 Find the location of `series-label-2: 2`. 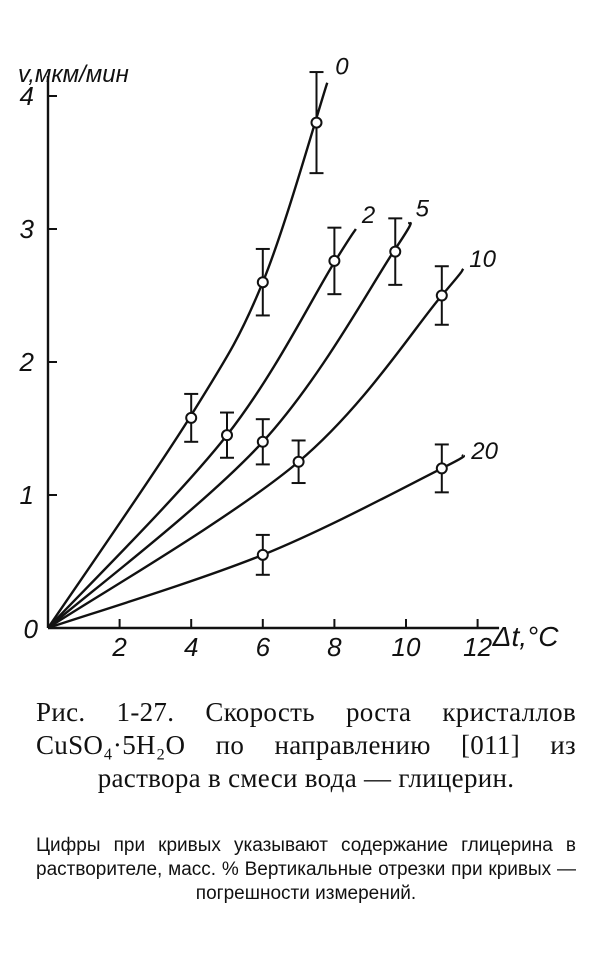

series-label-2: 2 is located at coordinates (368, 215).